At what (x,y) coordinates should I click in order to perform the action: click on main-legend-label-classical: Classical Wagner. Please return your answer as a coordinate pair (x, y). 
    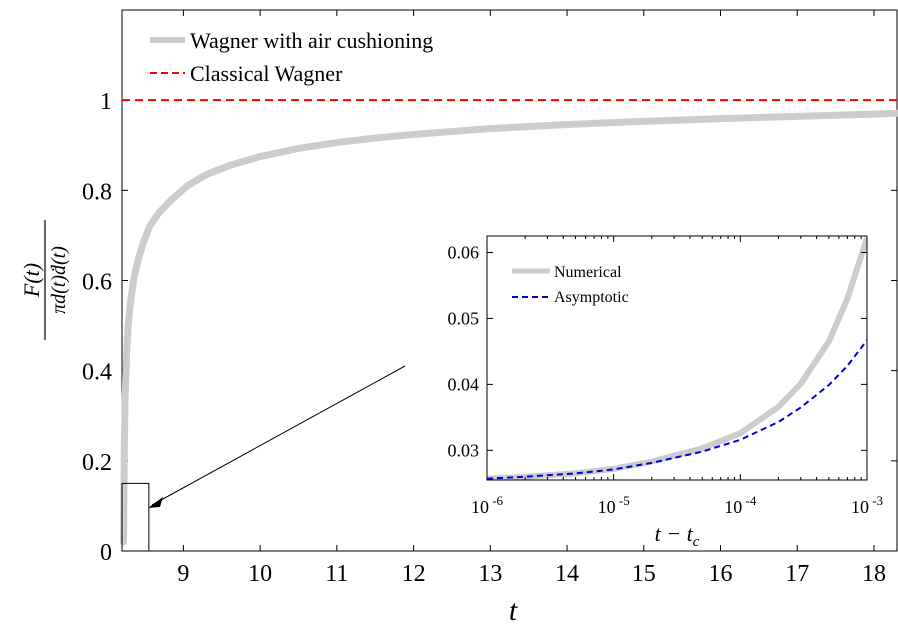
    Looking at the image, I should click on (266, 73).